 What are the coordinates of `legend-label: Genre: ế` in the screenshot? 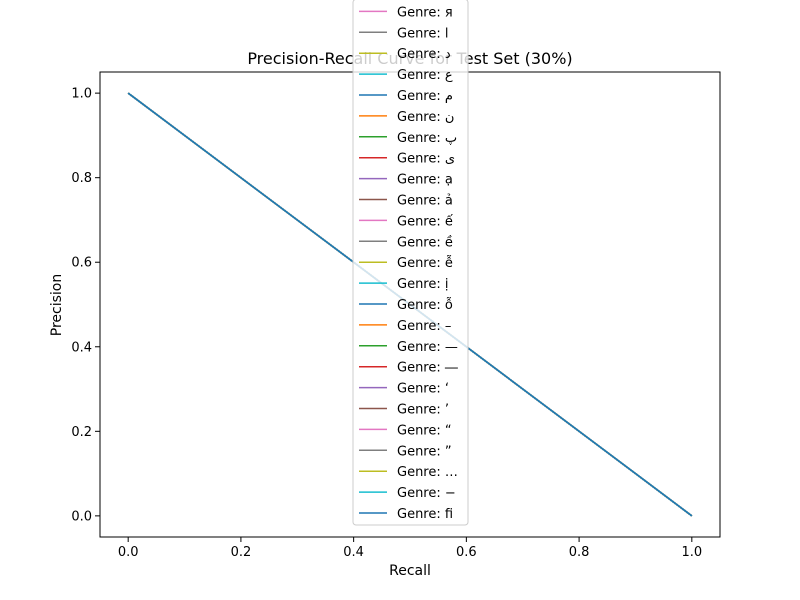 It's located at (425, 221).